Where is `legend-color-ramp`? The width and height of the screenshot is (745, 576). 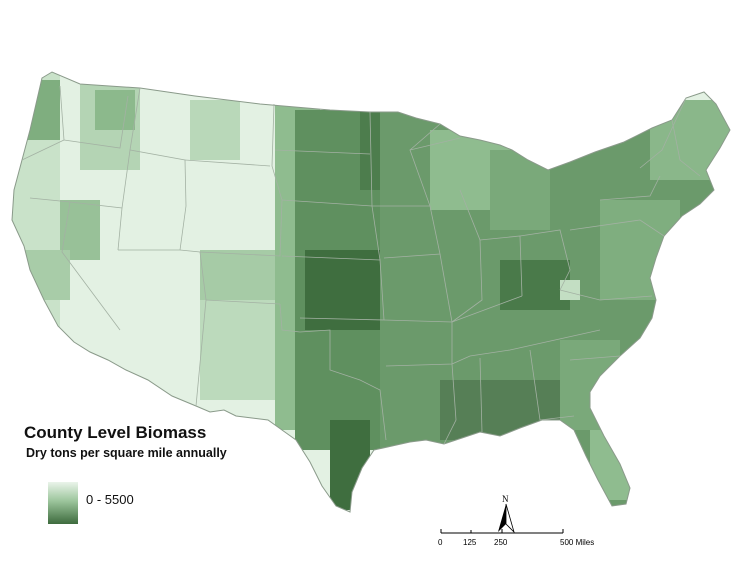 legend-color-ramp is located at coordinates (63, 503).